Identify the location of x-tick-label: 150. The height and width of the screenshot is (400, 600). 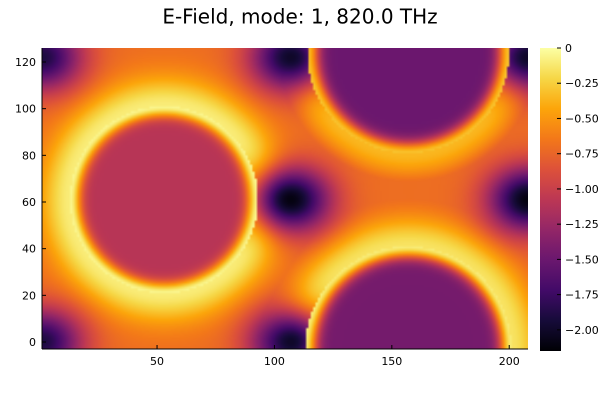
(391, 361).